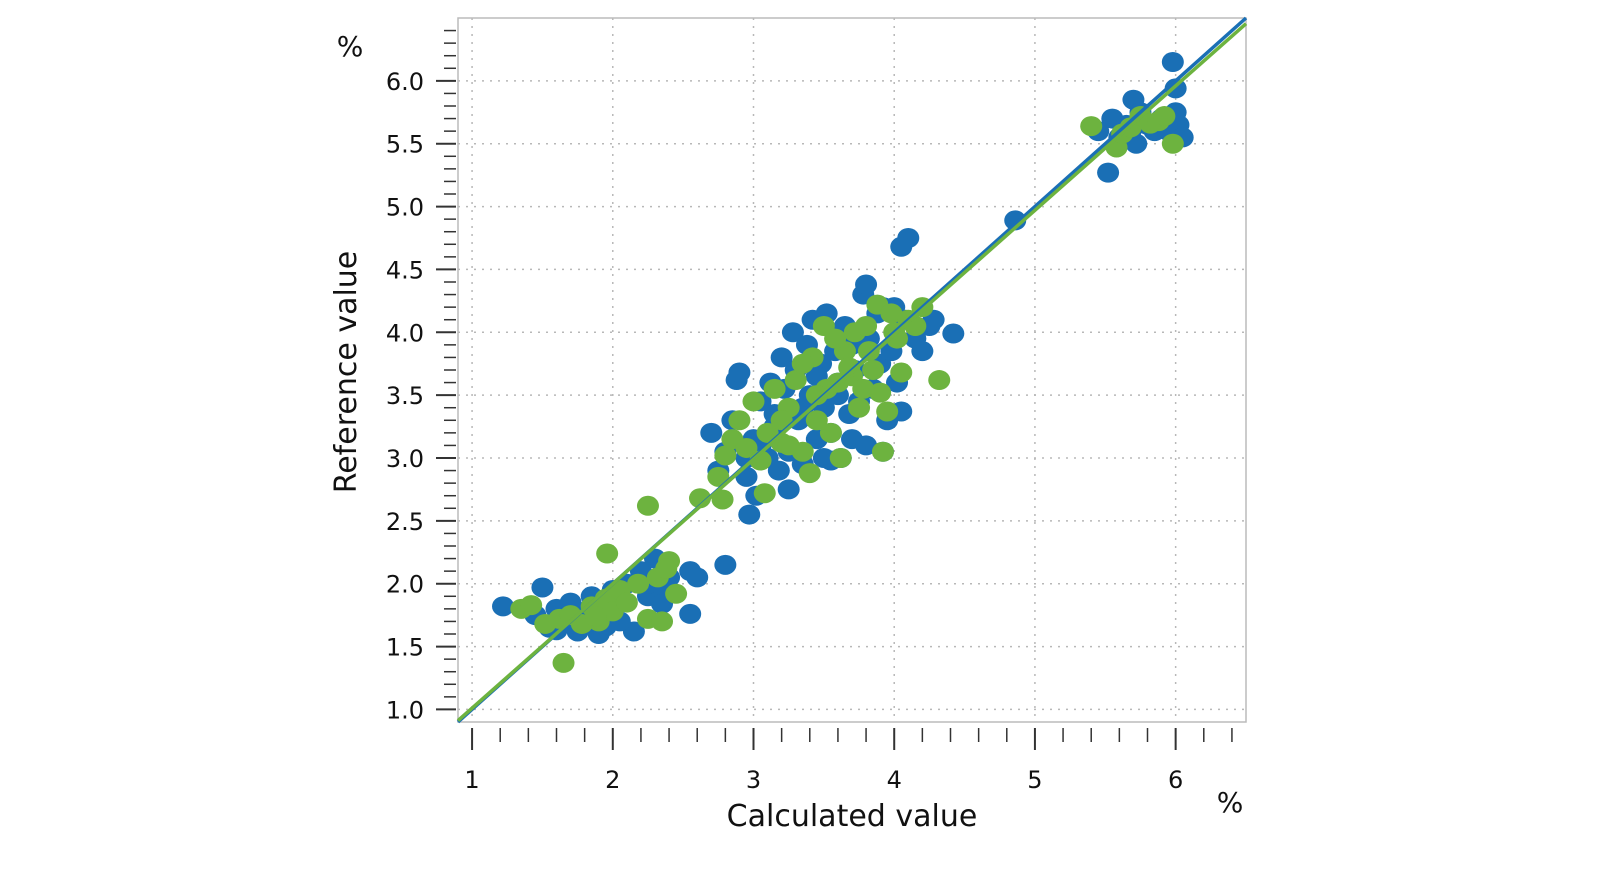 This screenshot has width=1600, height=880. Describe the element at coordinates (405, 459) in the screenshot. I see `y-tick-label: 3.0` at that location.